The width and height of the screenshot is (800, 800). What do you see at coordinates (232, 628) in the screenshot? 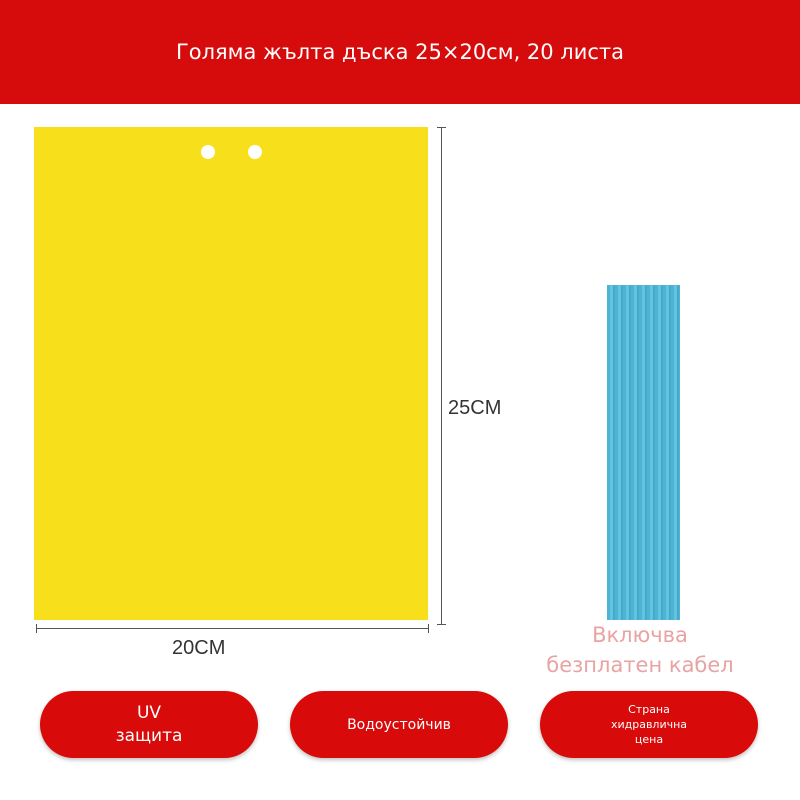
I see `width-dimension-line` at bounding box center [232, 628].